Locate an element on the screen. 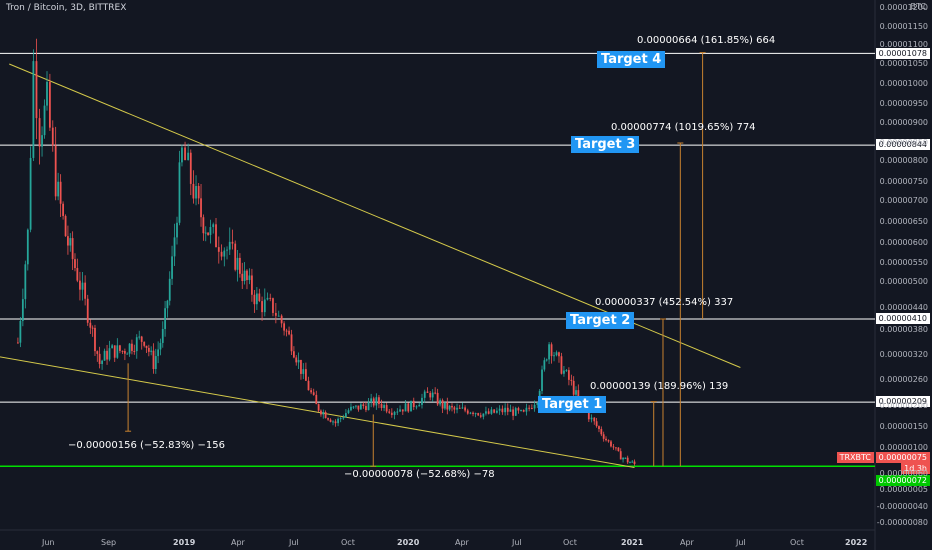  x-tick-label: 2021 is located at coordinates (632, 542).